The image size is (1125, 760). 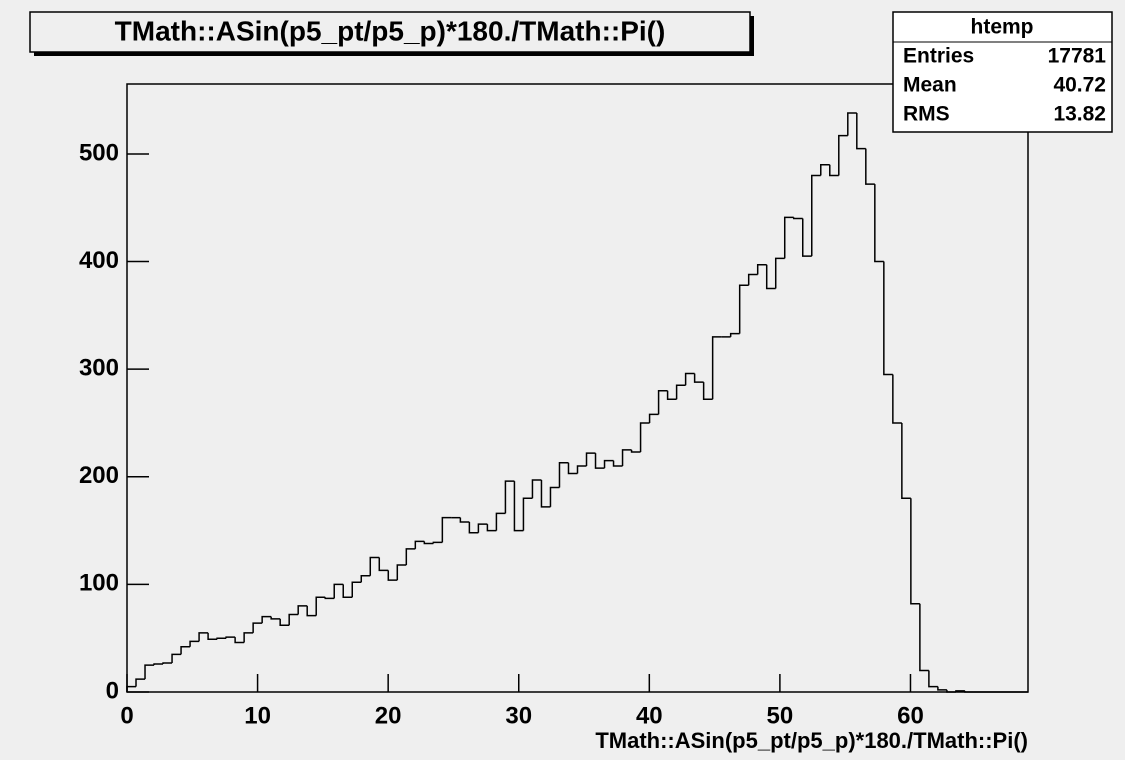 I want to click on stats-title: htemp, so click(x=1002, y=27).